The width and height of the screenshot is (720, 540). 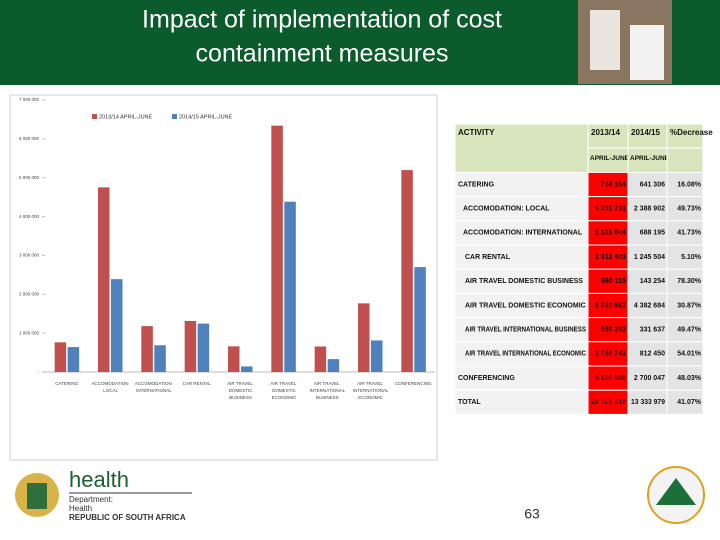 I want to click on table-text: 49.47%, so click(x=689, y=330).